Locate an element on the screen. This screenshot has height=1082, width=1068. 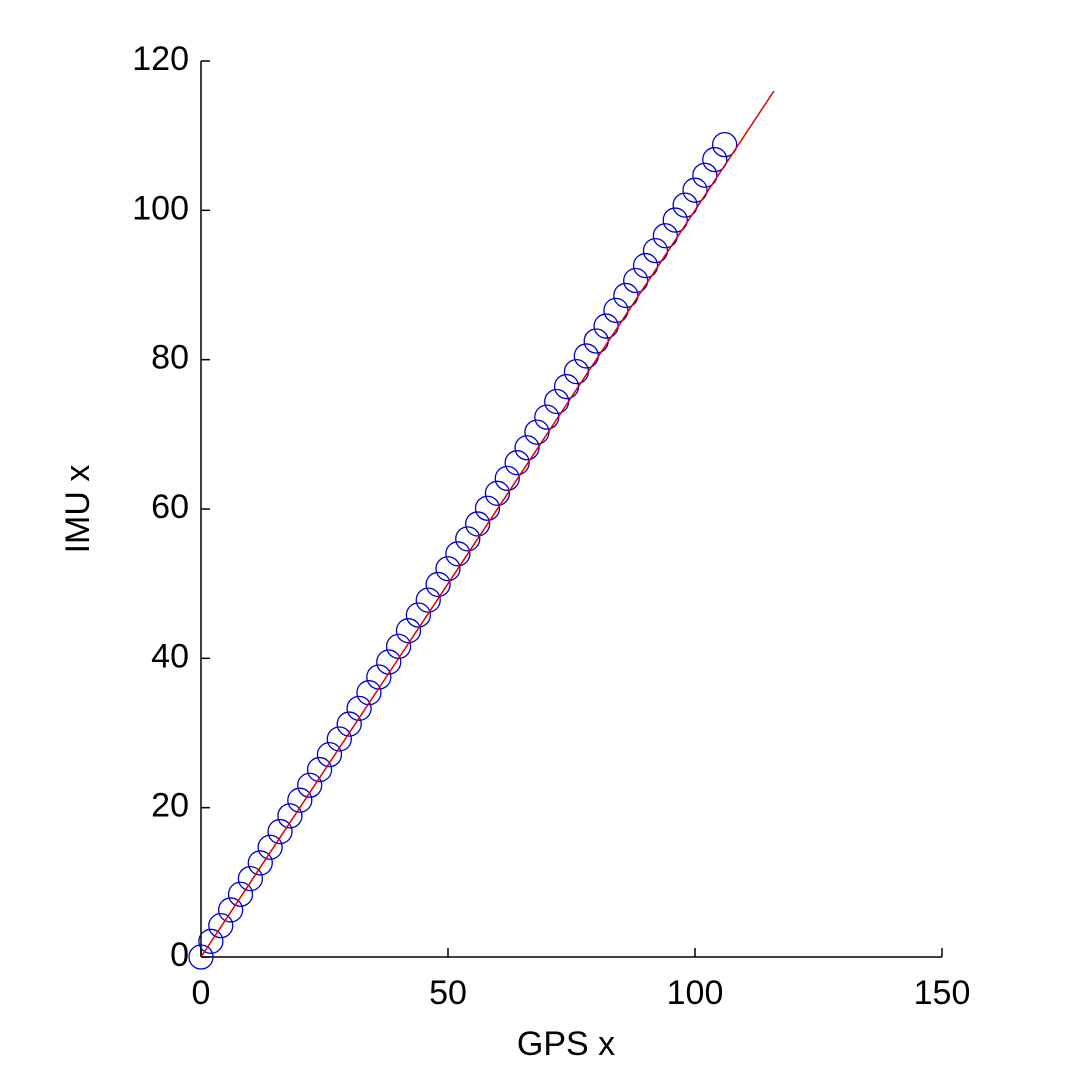
x-tick-label: 100 is located at coordinates (695, 993).